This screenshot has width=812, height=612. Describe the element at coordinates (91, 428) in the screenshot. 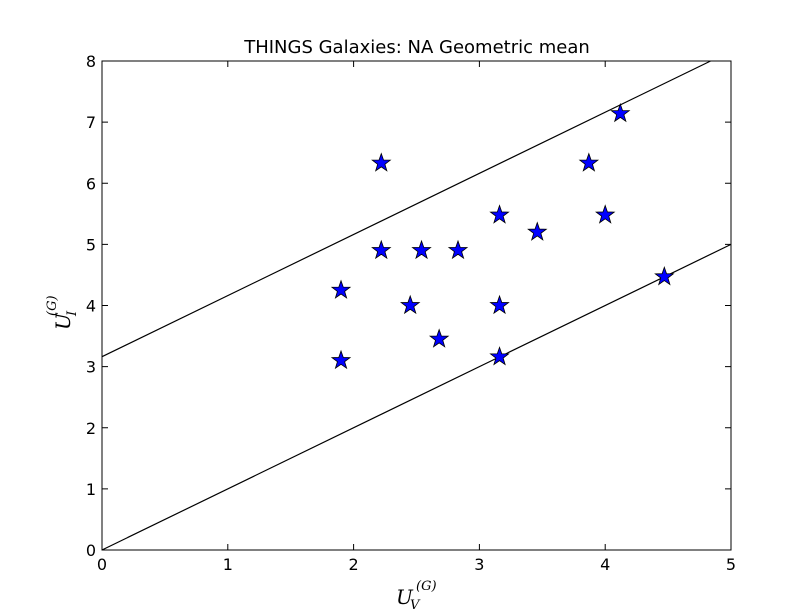

I see `y-tick-label: 2` at that location.